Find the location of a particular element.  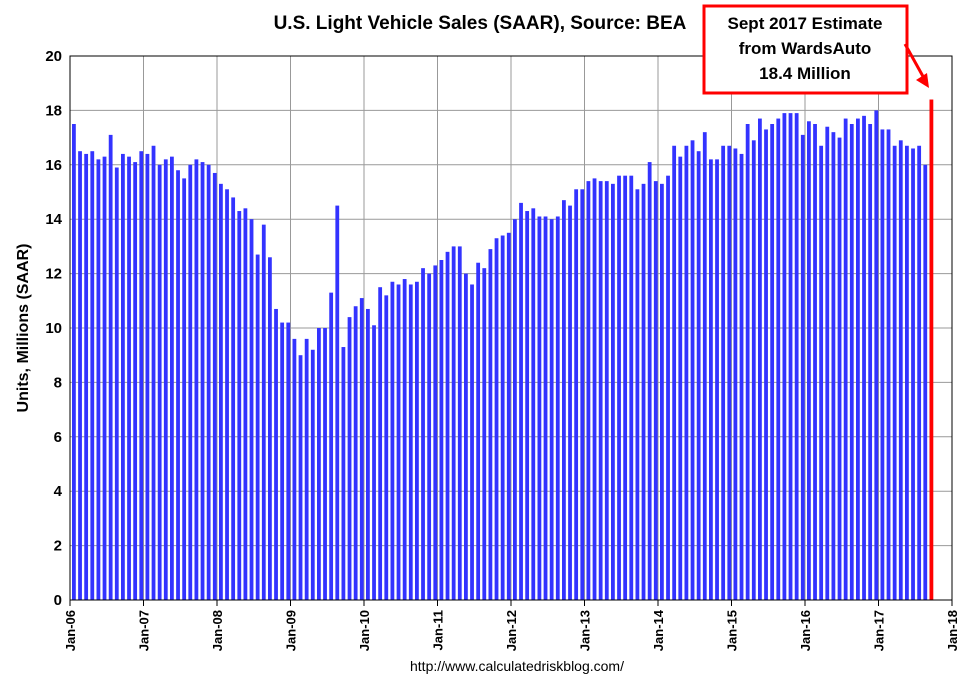

x-tick-label: Jan-17 is located at coordinates (879, 630).